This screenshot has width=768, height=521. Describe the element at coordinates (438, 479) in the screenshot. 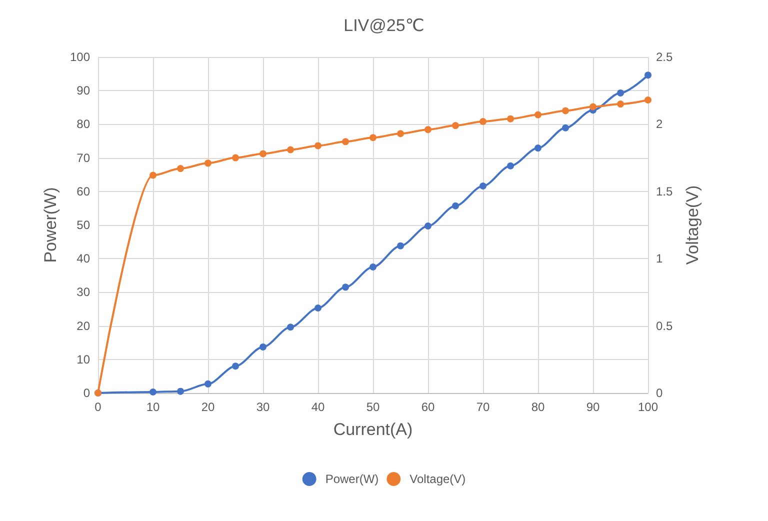

I see `legend-label: Voltage(V)` at that location.